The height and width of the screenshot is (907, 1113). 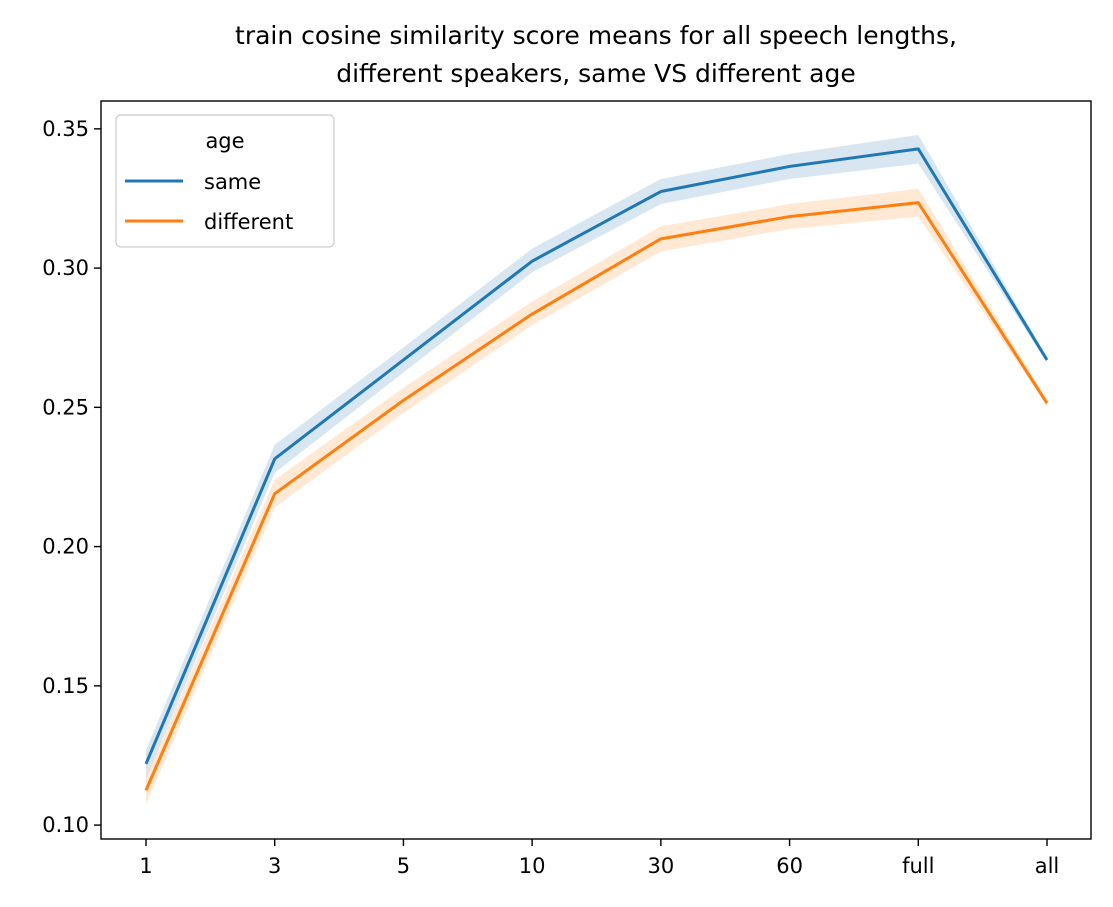 I want to click on legend-label-different: different, so click(x=248, y=222).